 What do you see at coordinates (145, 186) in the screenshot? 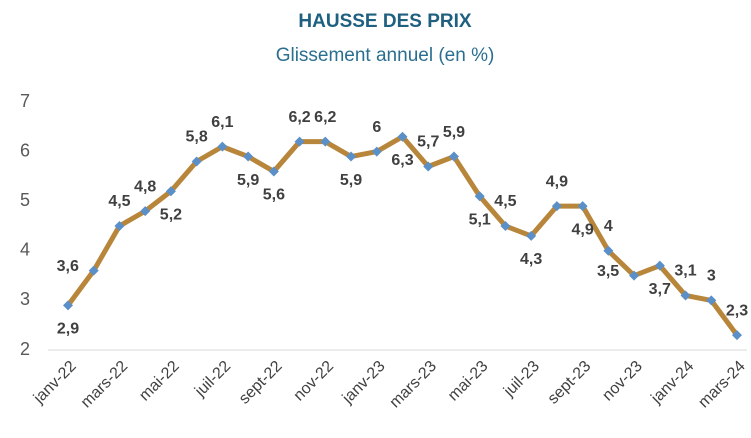
I see `data-label: 4,8` at bounding box center [145, 186].